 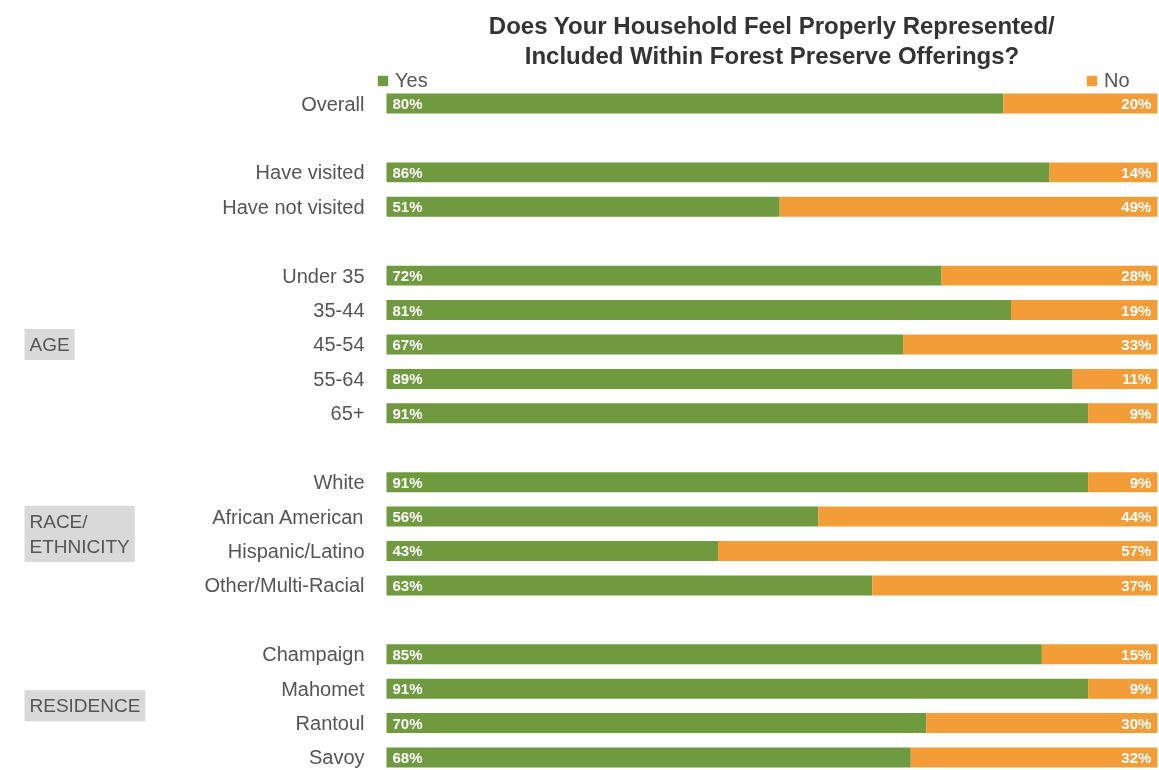 What do you see at coordinates (1136, 757) in the screenshot?
I see `data-label: 32%` at bounding box center [1136, 757].